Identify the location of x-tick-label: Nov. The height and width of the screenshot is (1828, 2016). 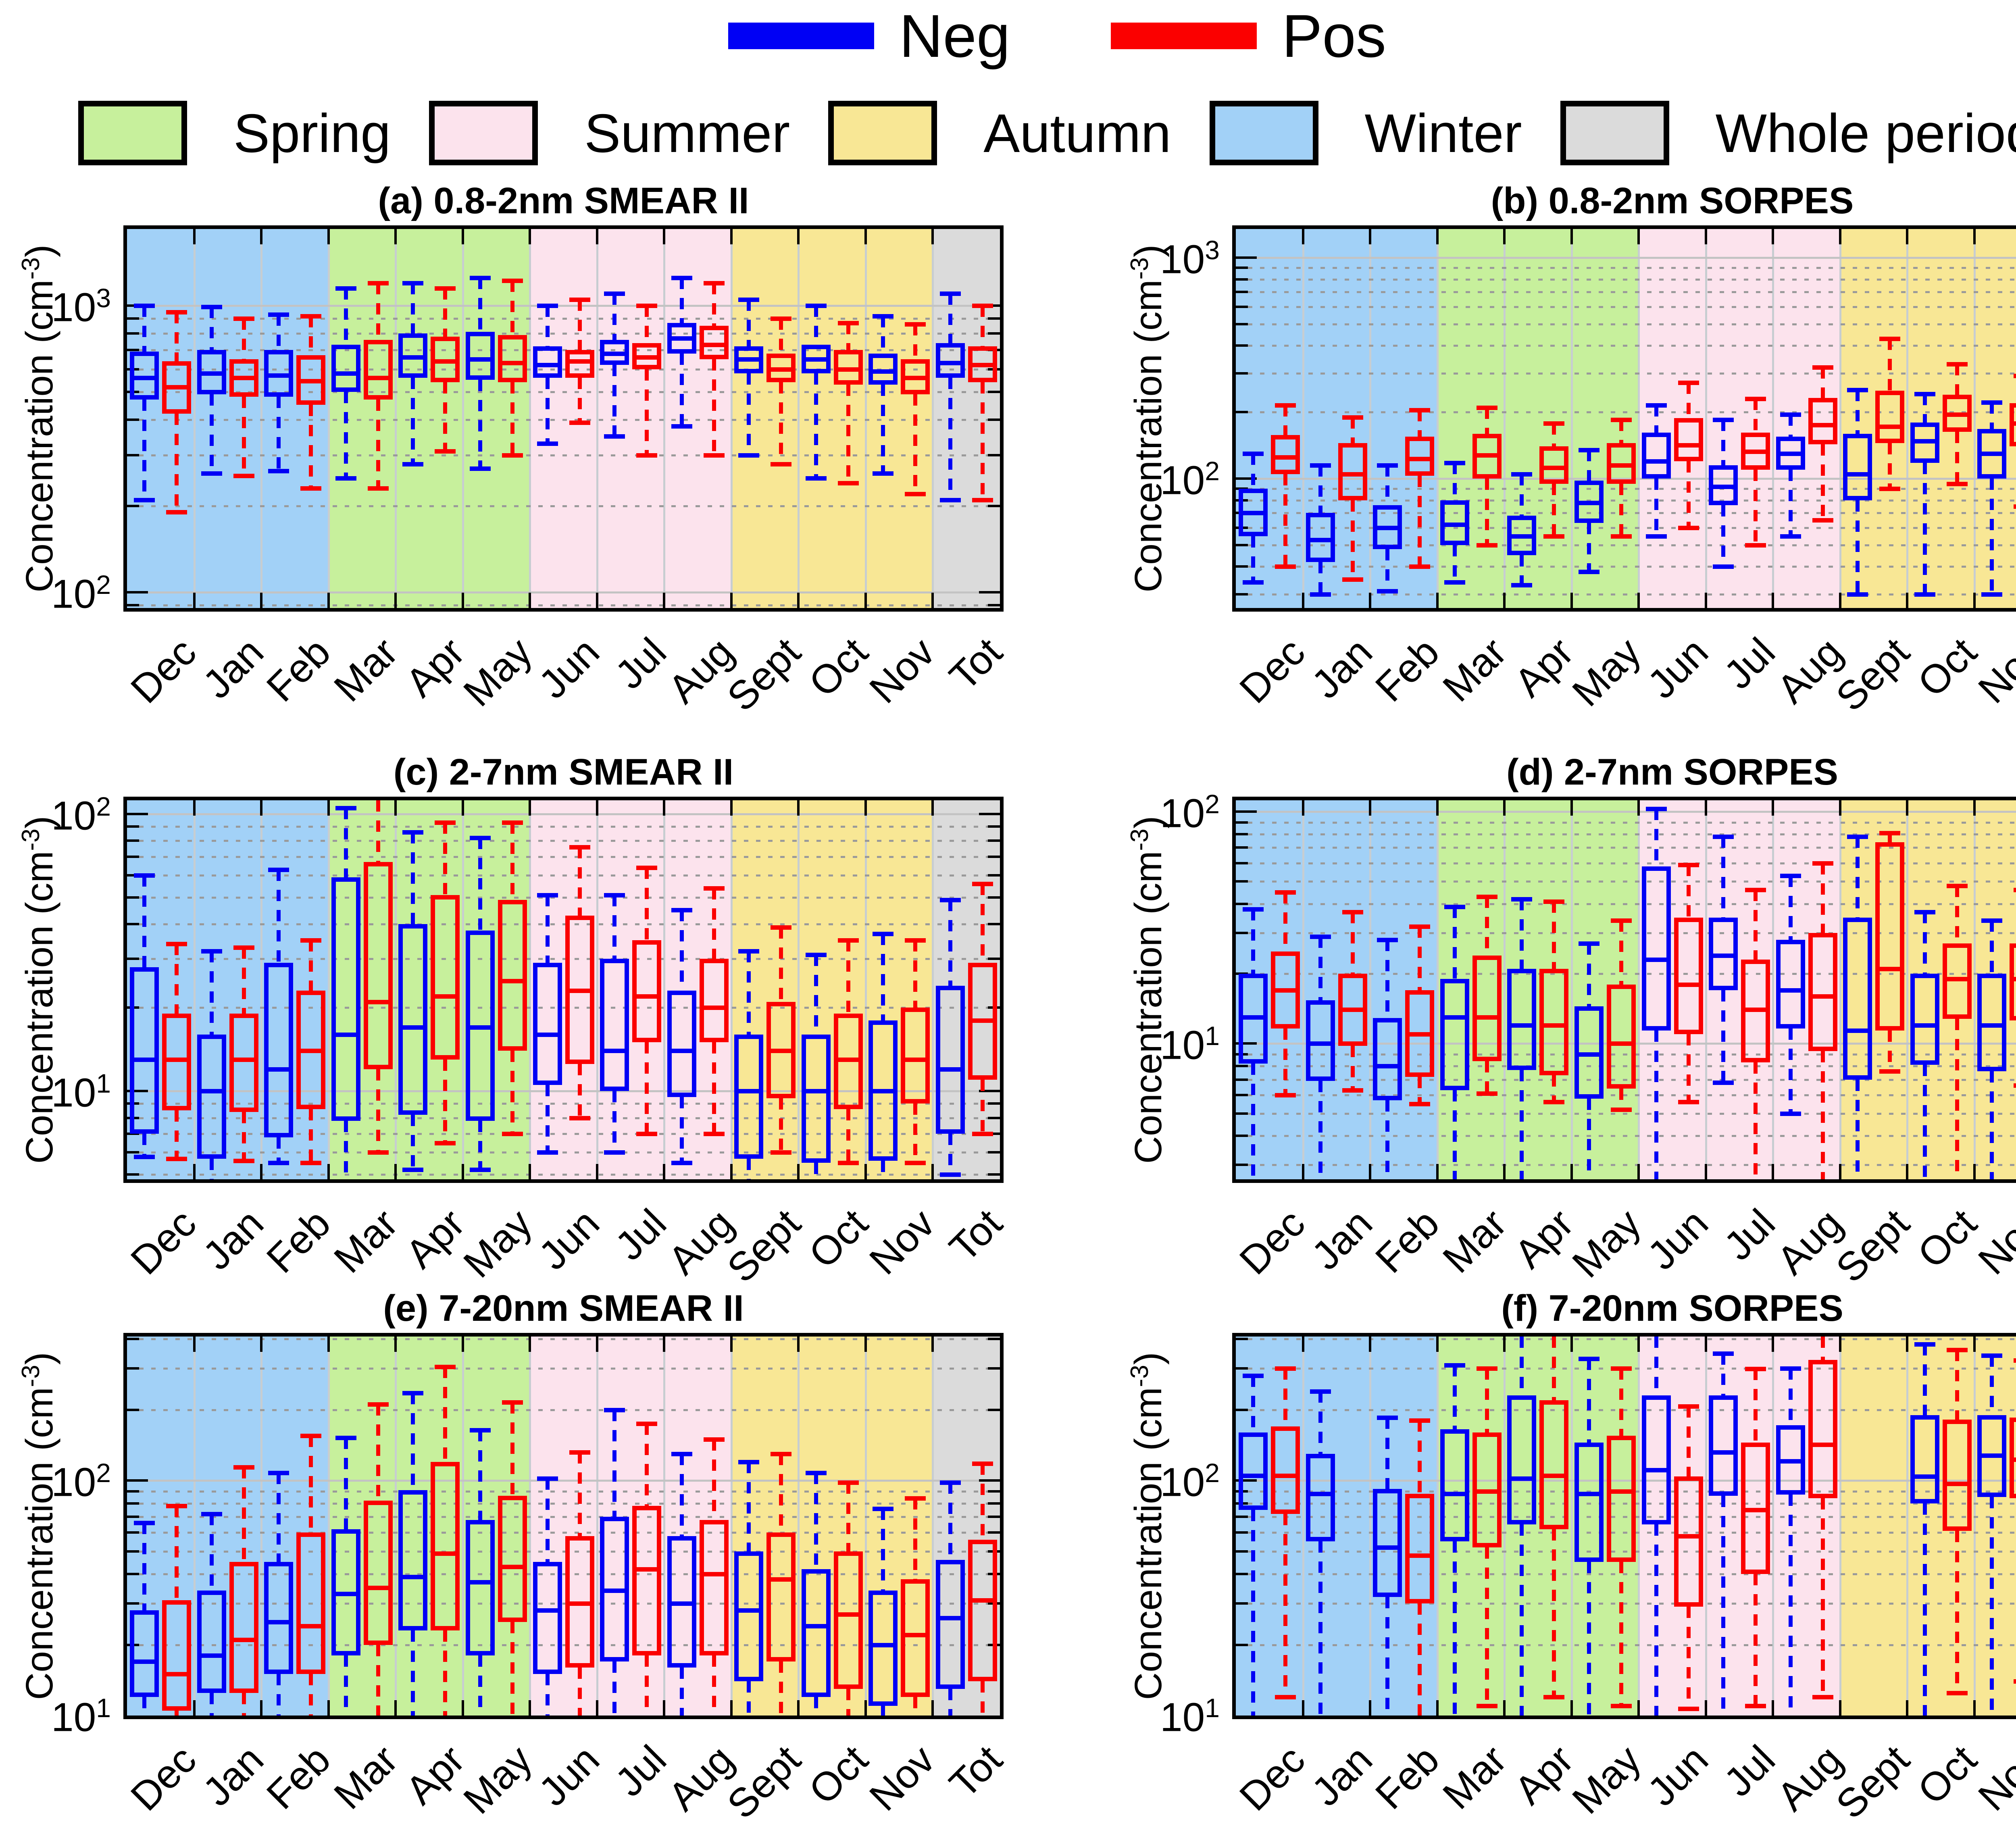
(902, 1778).